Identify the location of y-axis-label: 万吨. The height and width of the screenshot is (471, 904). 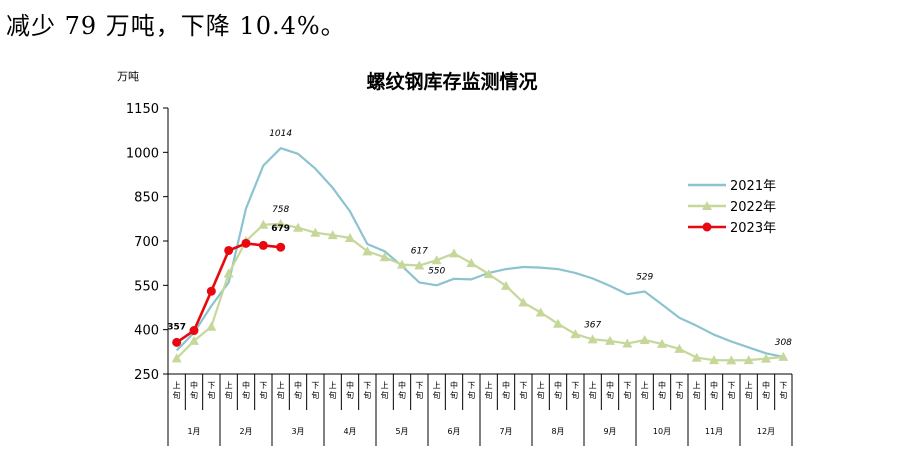
(128, 76).